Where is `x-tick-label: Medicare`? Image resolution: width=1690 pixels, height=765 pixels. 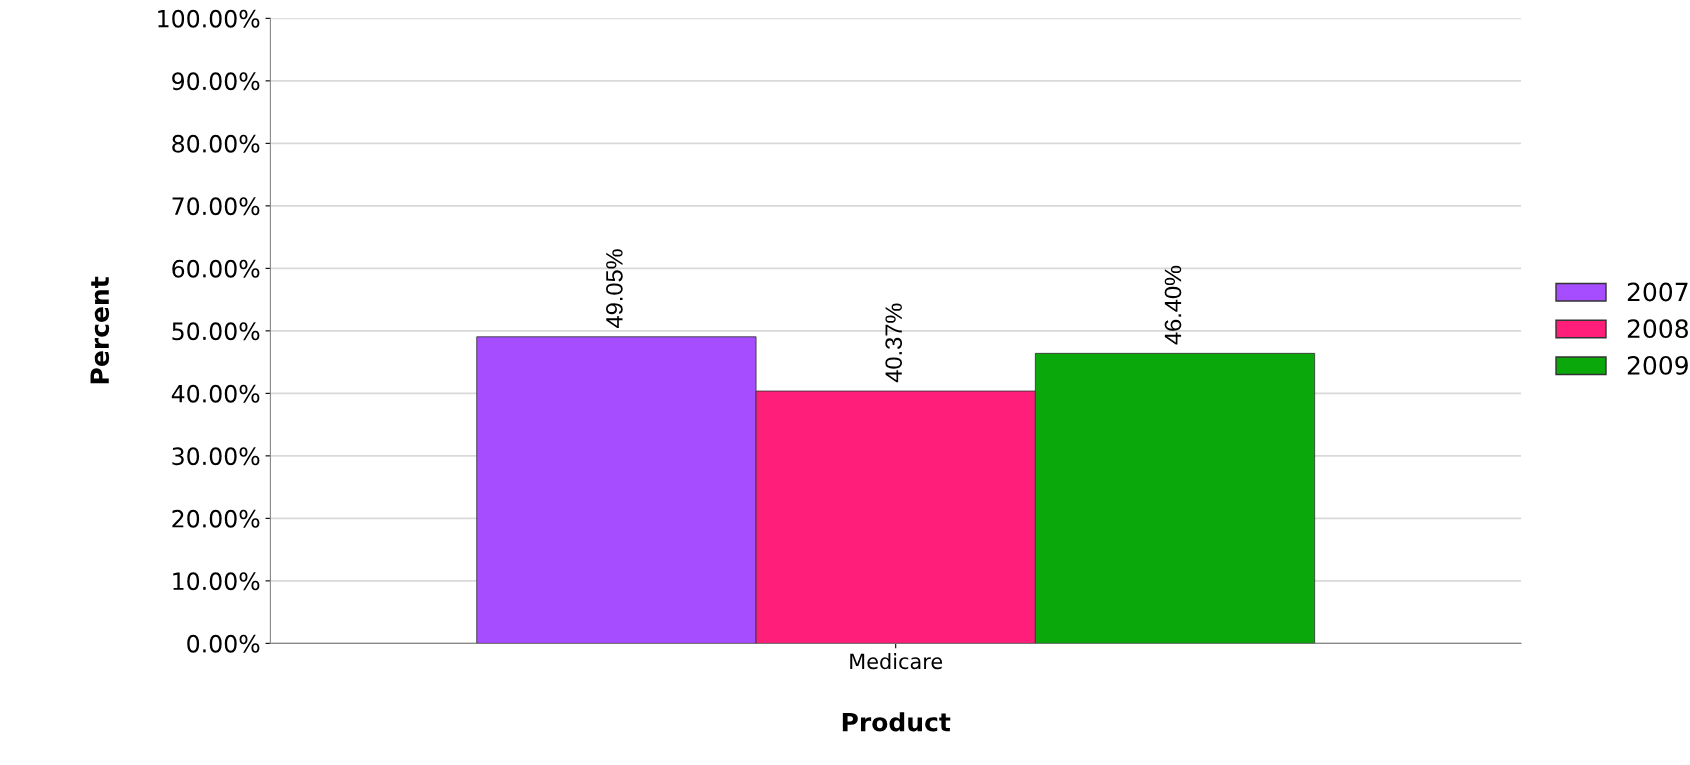 x-tick-label: Medicare is located at coordinates (896, 661).